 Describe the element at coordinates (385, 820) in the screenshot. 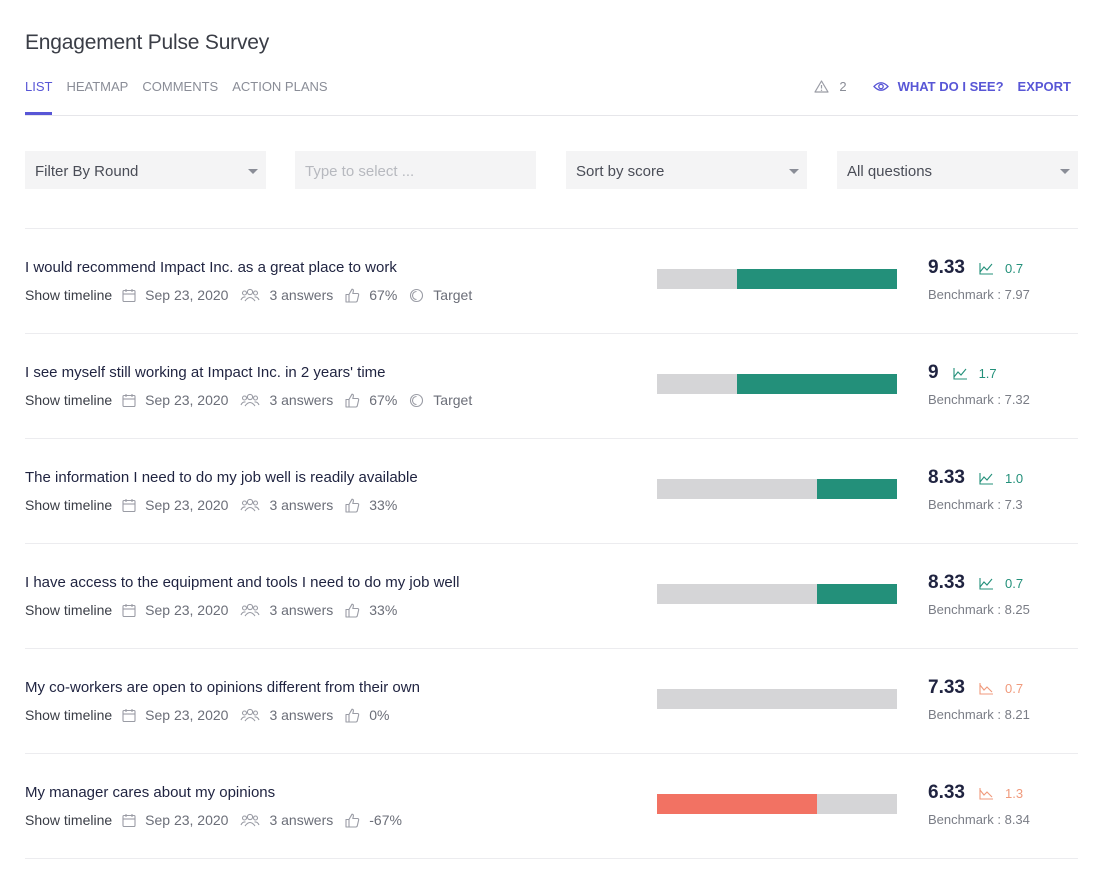

I see `favorability-percent: -67%` at that location.